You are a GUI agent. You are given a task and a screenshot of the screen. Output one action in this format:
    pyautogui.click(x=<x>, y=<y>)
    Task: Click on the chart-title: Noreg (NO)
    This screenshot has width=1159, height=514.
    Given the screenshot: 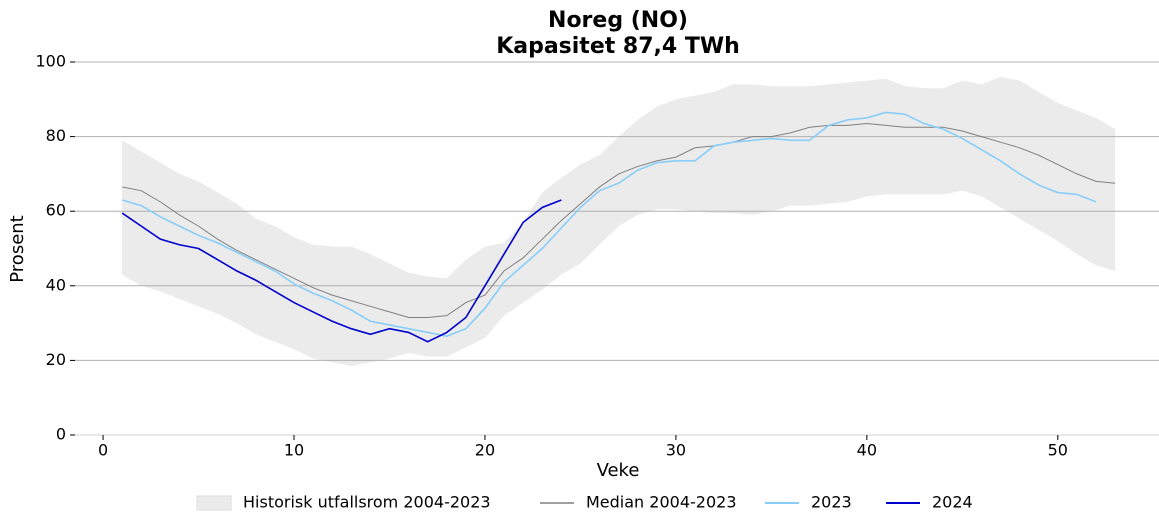 What is the action you would take?
    pyautogui.click(x=618, y=20)
    